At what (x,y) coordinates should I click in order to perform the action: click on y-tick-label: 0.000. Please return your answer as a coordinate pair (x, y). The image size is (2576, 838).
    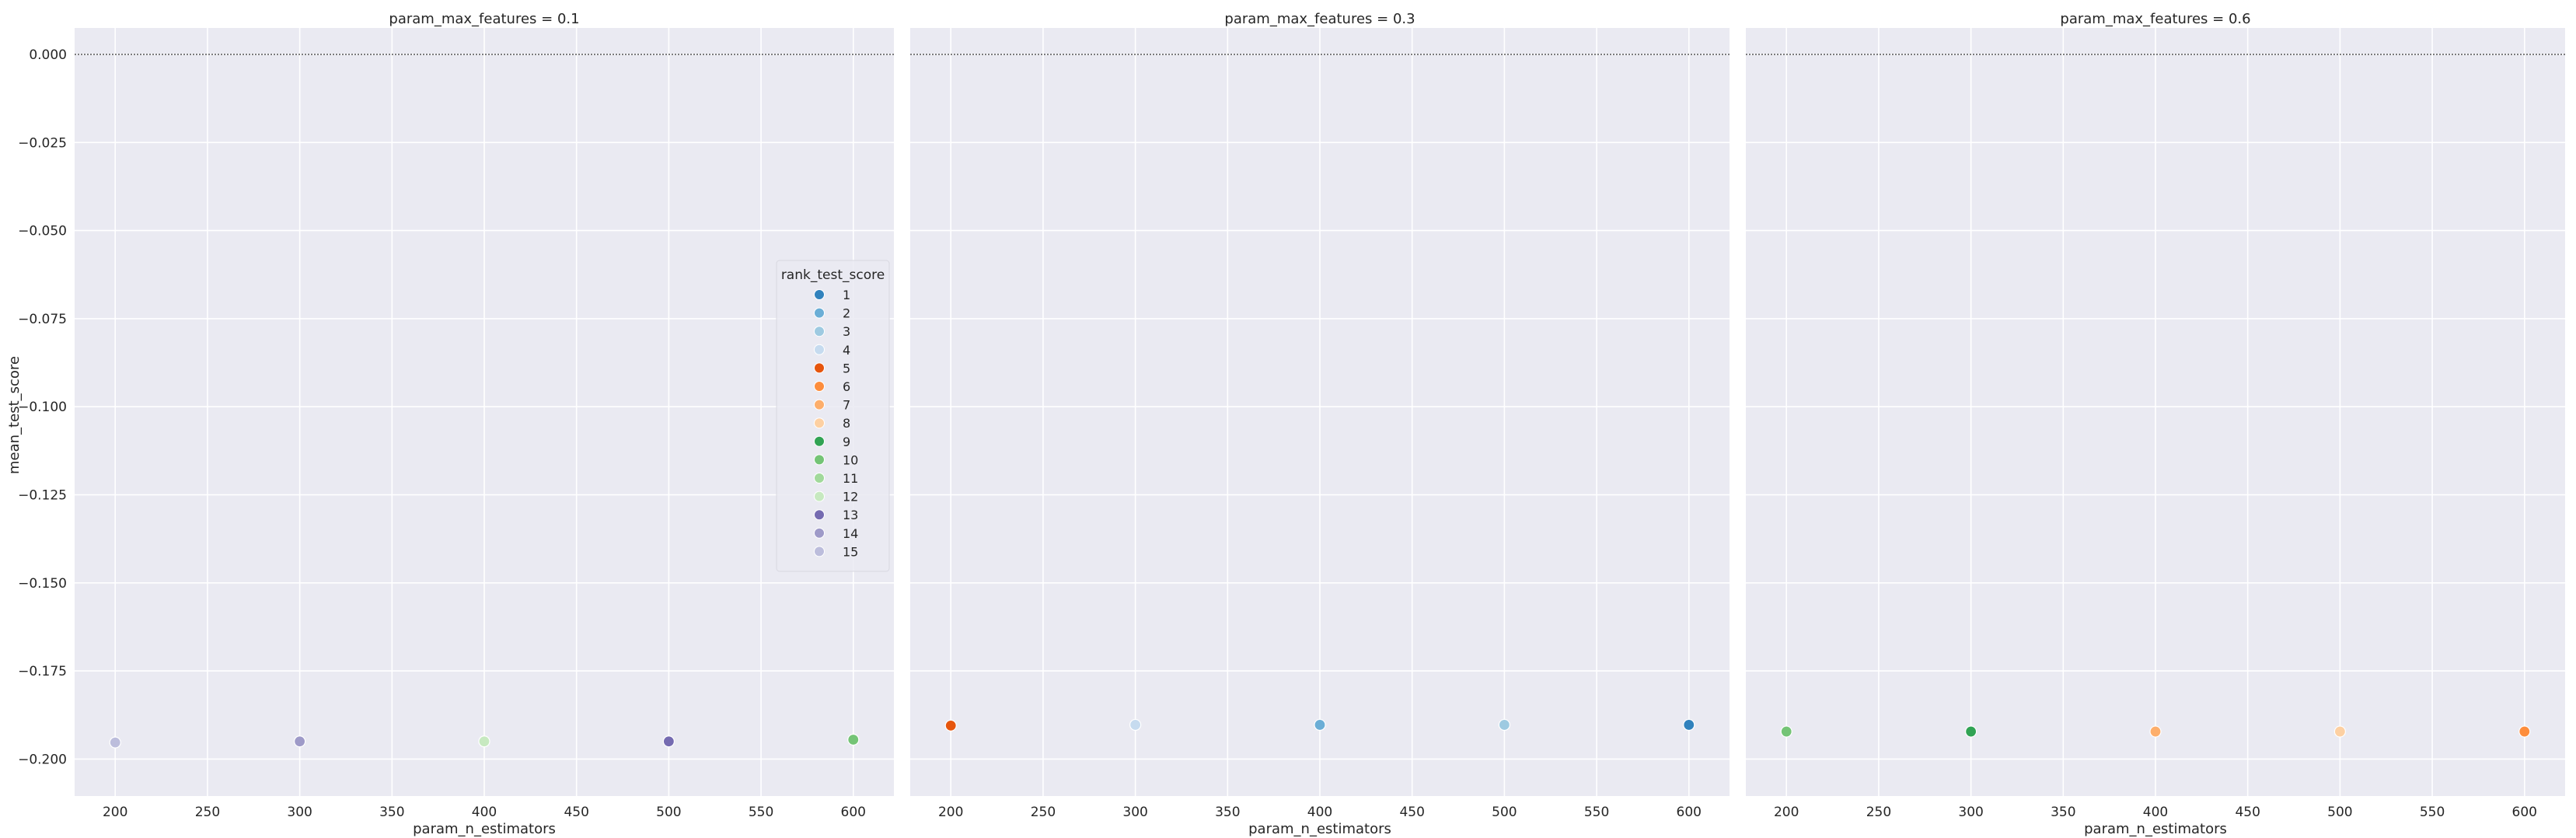
    Looking at the image, I should click on (48, 55).